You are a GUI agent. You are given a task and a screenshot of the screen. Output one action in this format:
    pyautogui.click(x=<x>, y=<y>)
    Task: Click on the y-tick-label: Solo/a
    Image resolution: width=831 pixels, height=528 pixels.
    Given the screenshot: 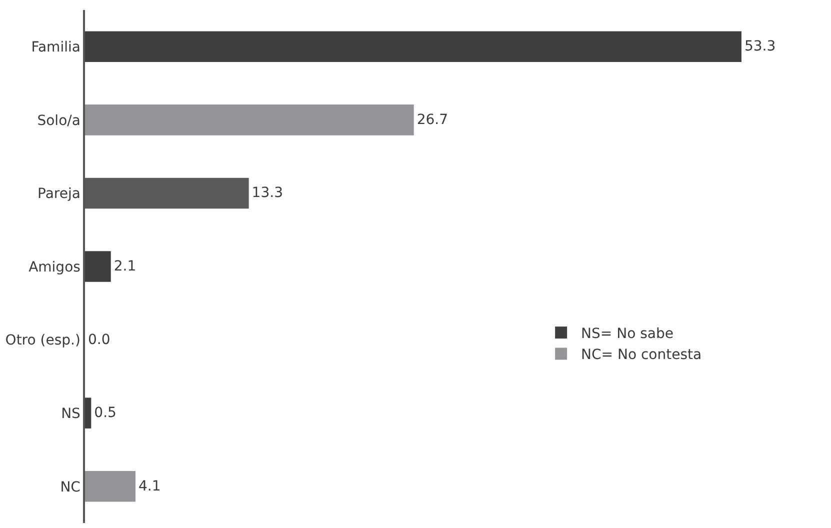 What is the action you would take?
    pyautogui.click(x=58, y=120)
    